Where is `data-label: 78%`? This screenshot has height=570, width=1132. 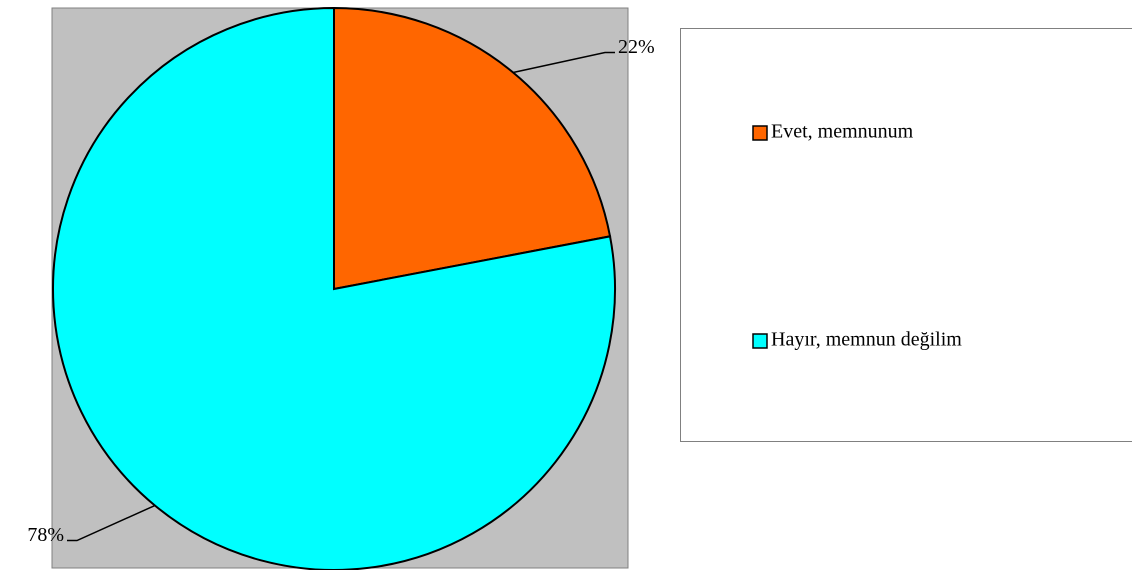 data-label: 78% is located at coordinates (45, 535).